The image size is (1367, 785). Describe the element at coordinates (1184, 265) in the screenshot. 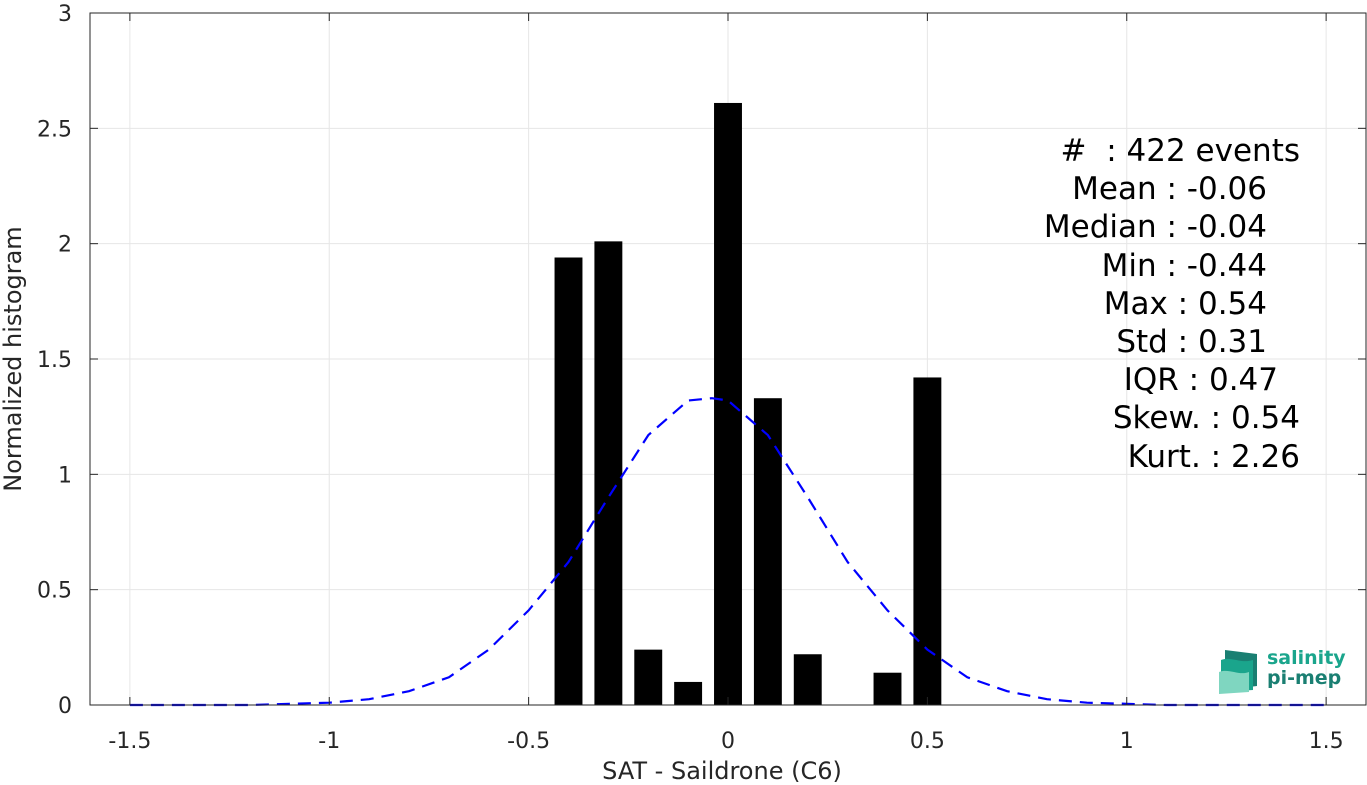

I see `stat-min: Min : -0.44` at that location.